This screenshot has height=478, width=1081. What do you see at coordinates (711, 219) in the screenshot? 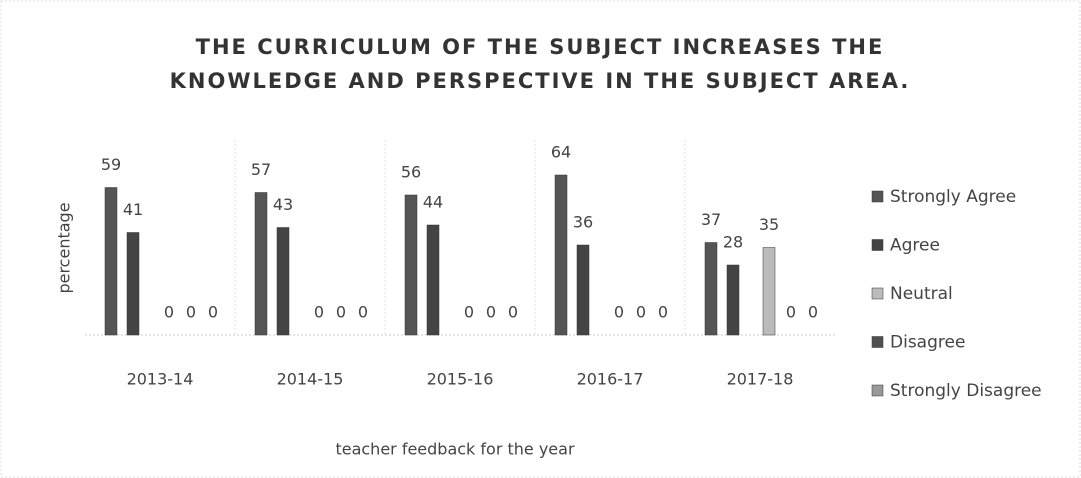
I see `data-label: 37` at bounding box center [711, 219].